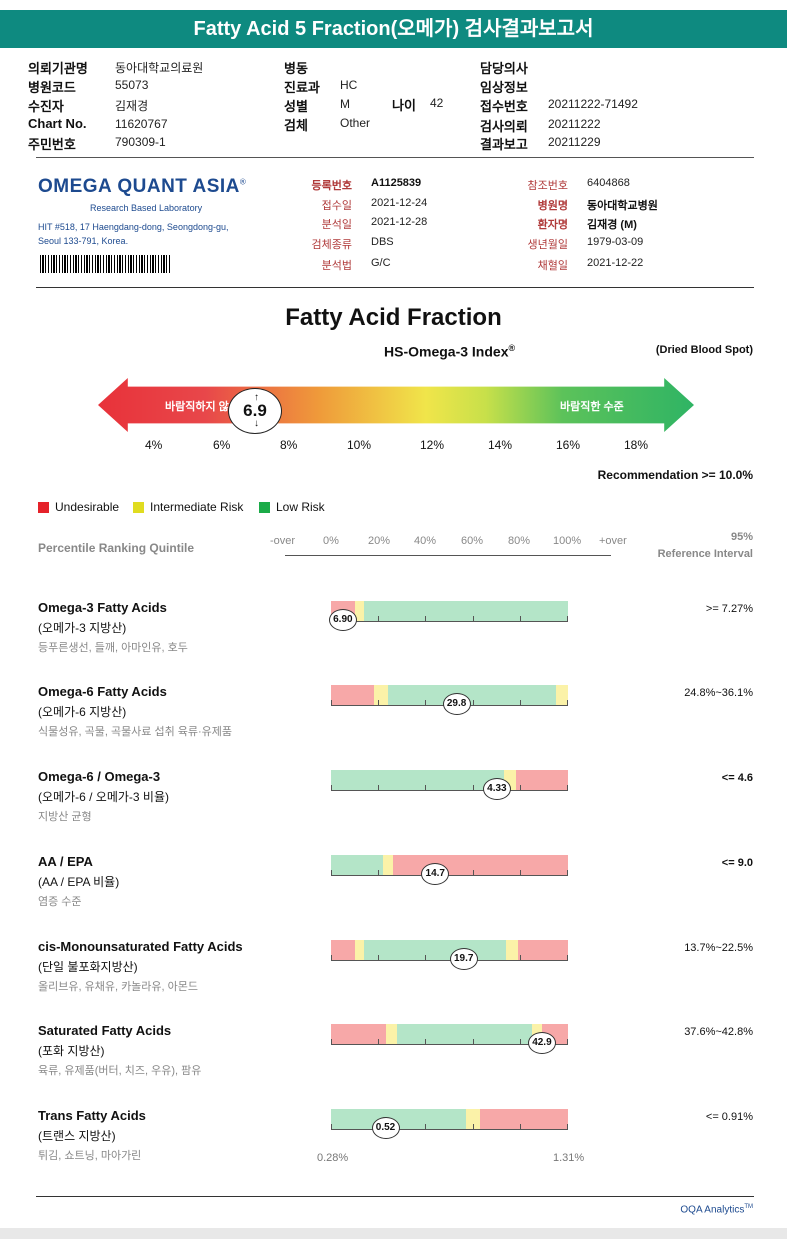  I want to click on row-desc-1: 식물성유, 곡물, 곡물사료 섭취 육류·유제품, so click(135, 732).